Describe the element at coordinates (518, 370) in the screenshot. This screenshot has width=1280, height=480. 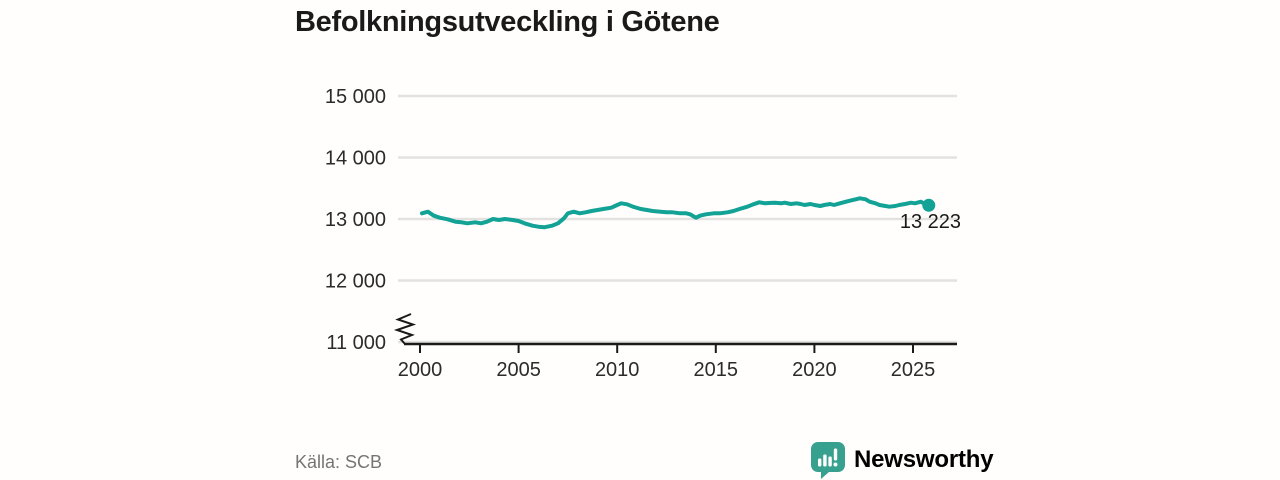
I see `x-tick-label: 2005` at that location.